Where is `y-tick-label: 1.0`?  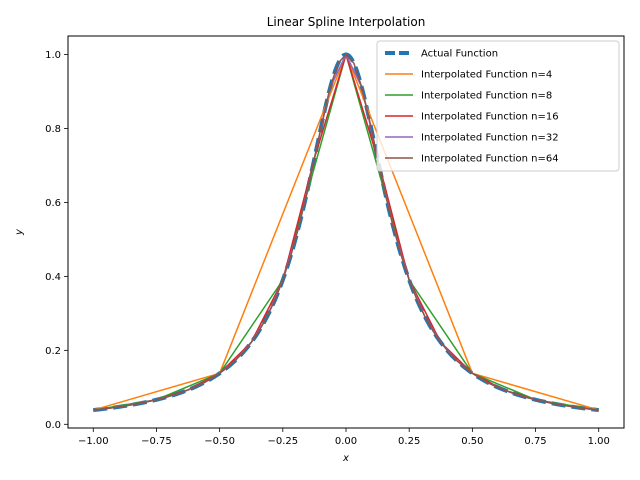
y-tick-label: 1.0 is located at coordinates (53, 55).